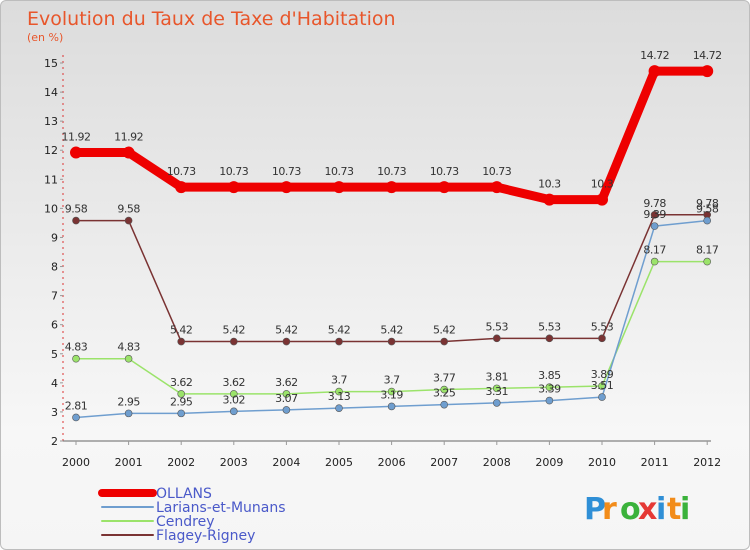 The image size is (750, 550). What do you see at coordinates (602, 374) in the screenshot?
I see `data-label: 3.89` at bounding box center [602, 374].